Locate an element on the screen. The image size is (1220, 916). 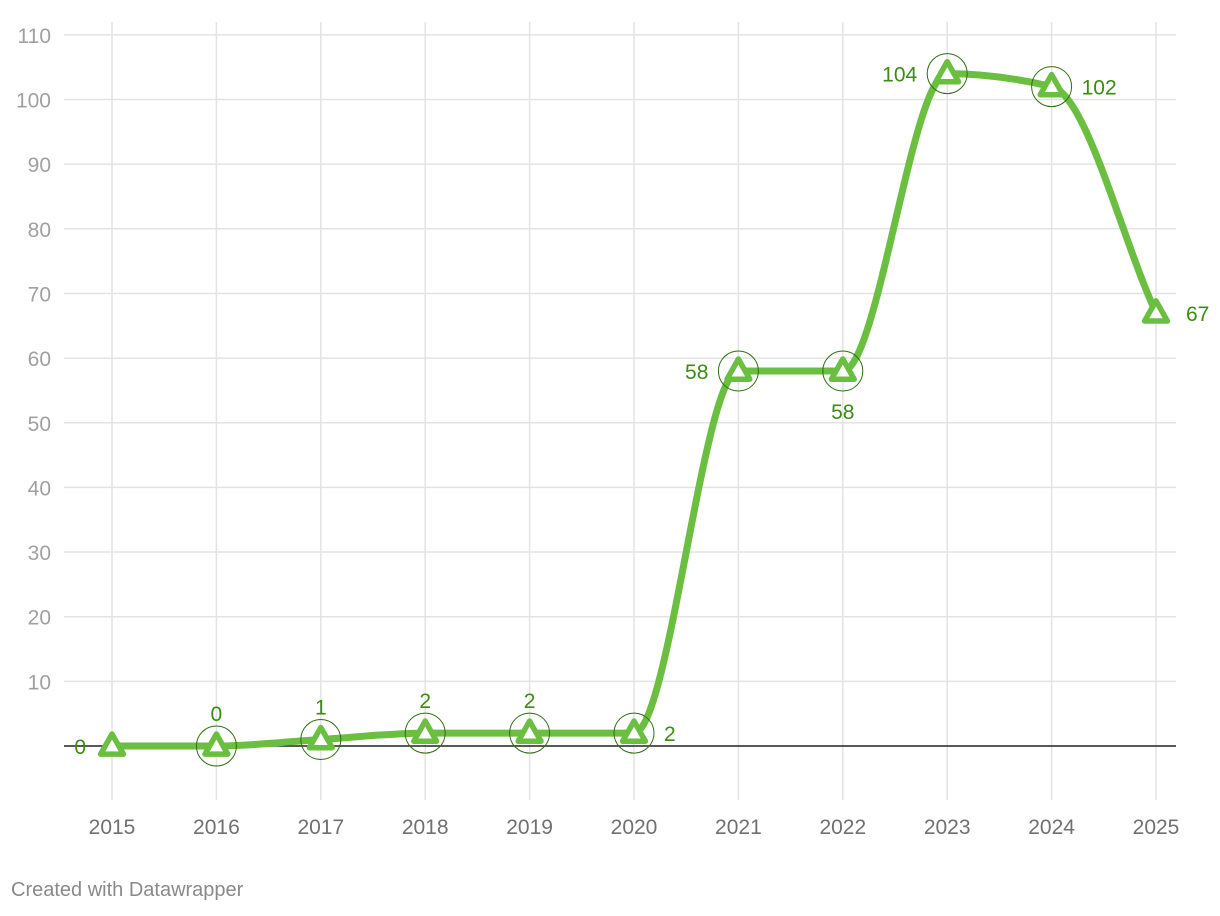
x-tick-label-2018: 2018 is located at coordinates (425, 827).